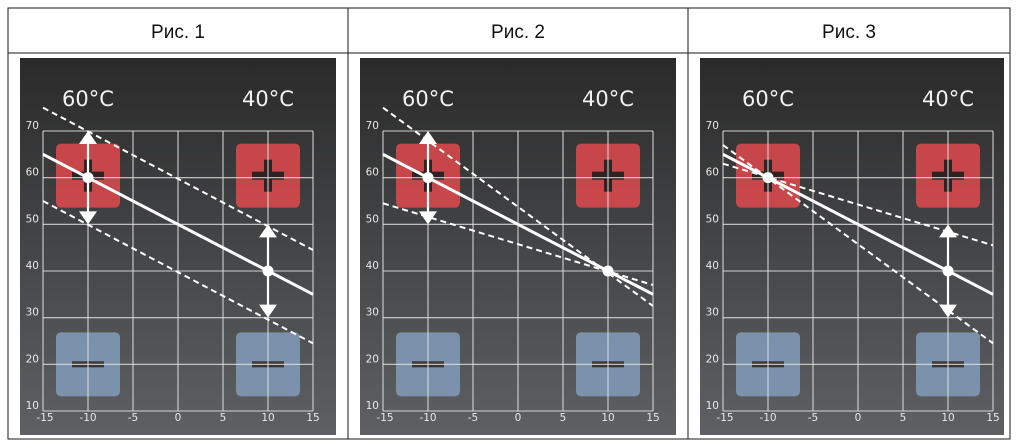 This screenshot has height=447, width=1019. I want to click on dashed-curve, so click(178, 272).